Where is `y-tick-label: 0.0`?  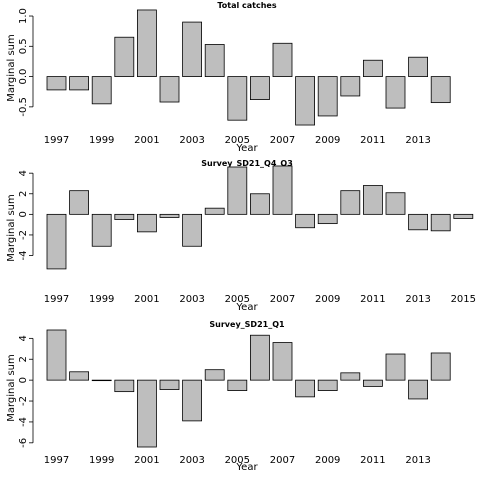 y-tick-label: 0.0 is located at coordinates (23, 77).